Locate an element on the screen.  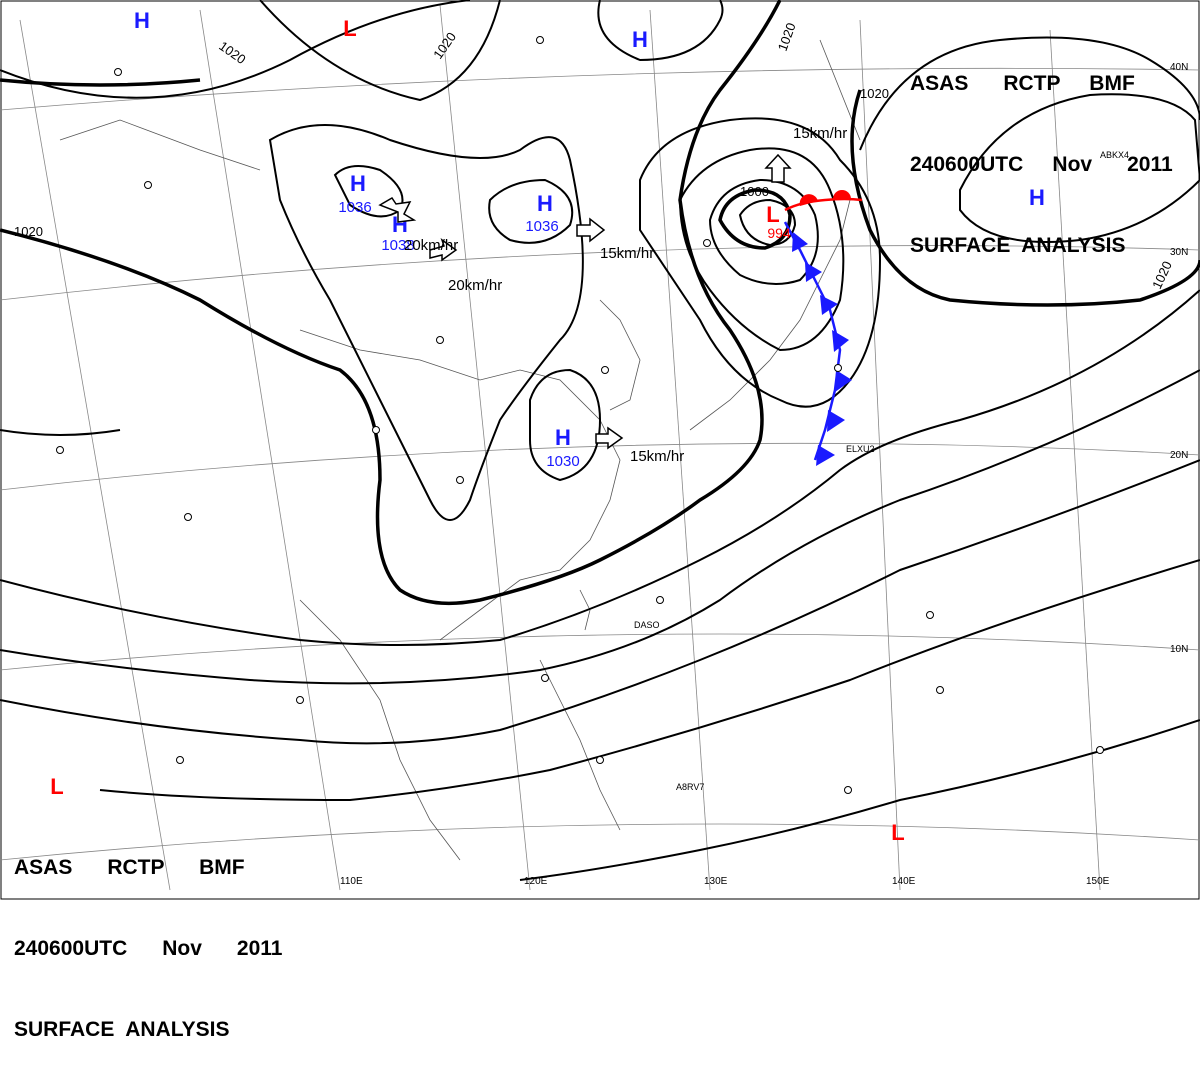
motion-labels: 20km/hr 20km/hr 15km/hr 15km/hr 15km/hr is located at coordinates (625, 295).